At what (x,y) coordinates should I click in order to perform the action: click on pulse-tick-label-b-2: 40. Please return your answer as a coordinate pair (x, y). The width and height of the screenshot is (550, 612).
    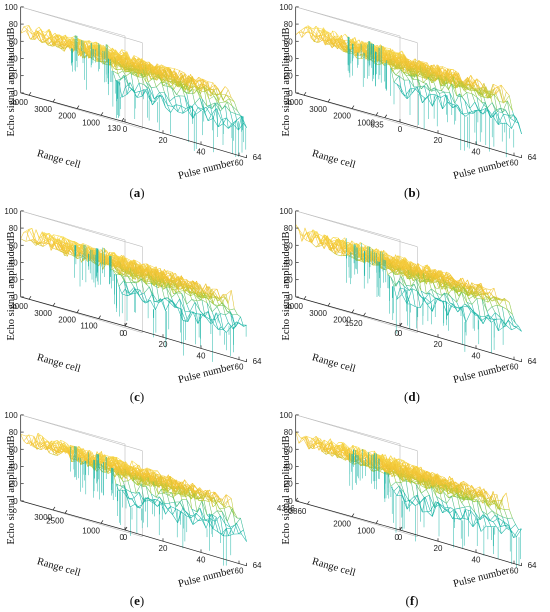
    Looking at the image, I should click on (476, 151).